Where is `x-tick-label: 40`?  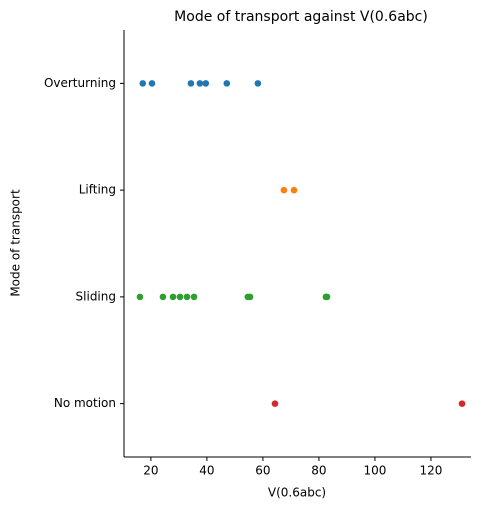 x-tick-label: 40 is located at coordinates (206, 471).